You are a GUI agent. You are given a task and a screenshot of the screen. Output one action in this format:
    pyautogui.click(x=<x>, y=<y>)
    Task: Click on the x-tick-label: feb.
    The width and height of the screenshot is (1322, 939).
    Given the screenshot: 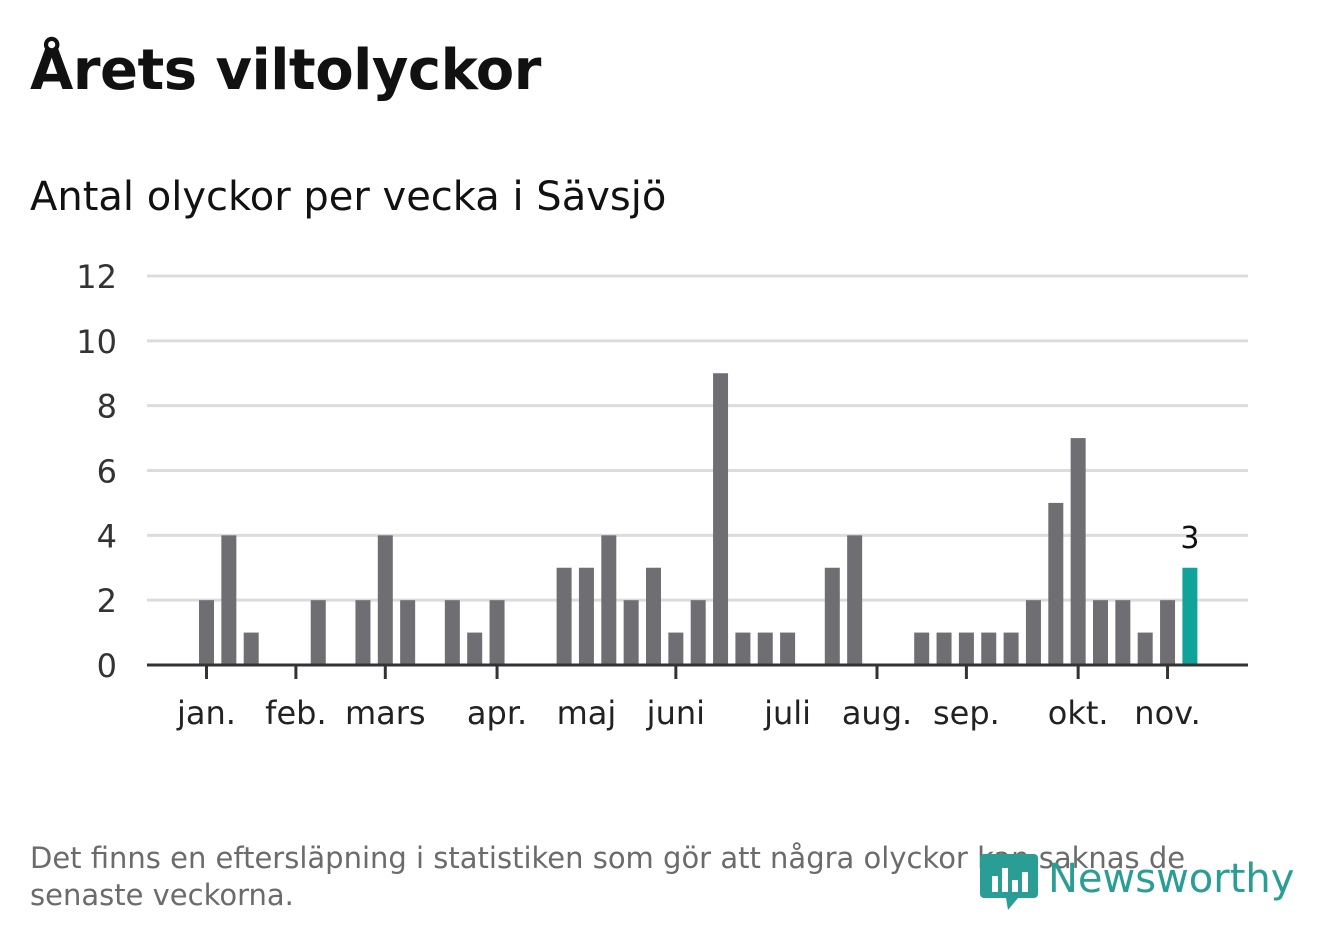 What is the action you would take?
    pyautogui.click(x=295, y=713)
    